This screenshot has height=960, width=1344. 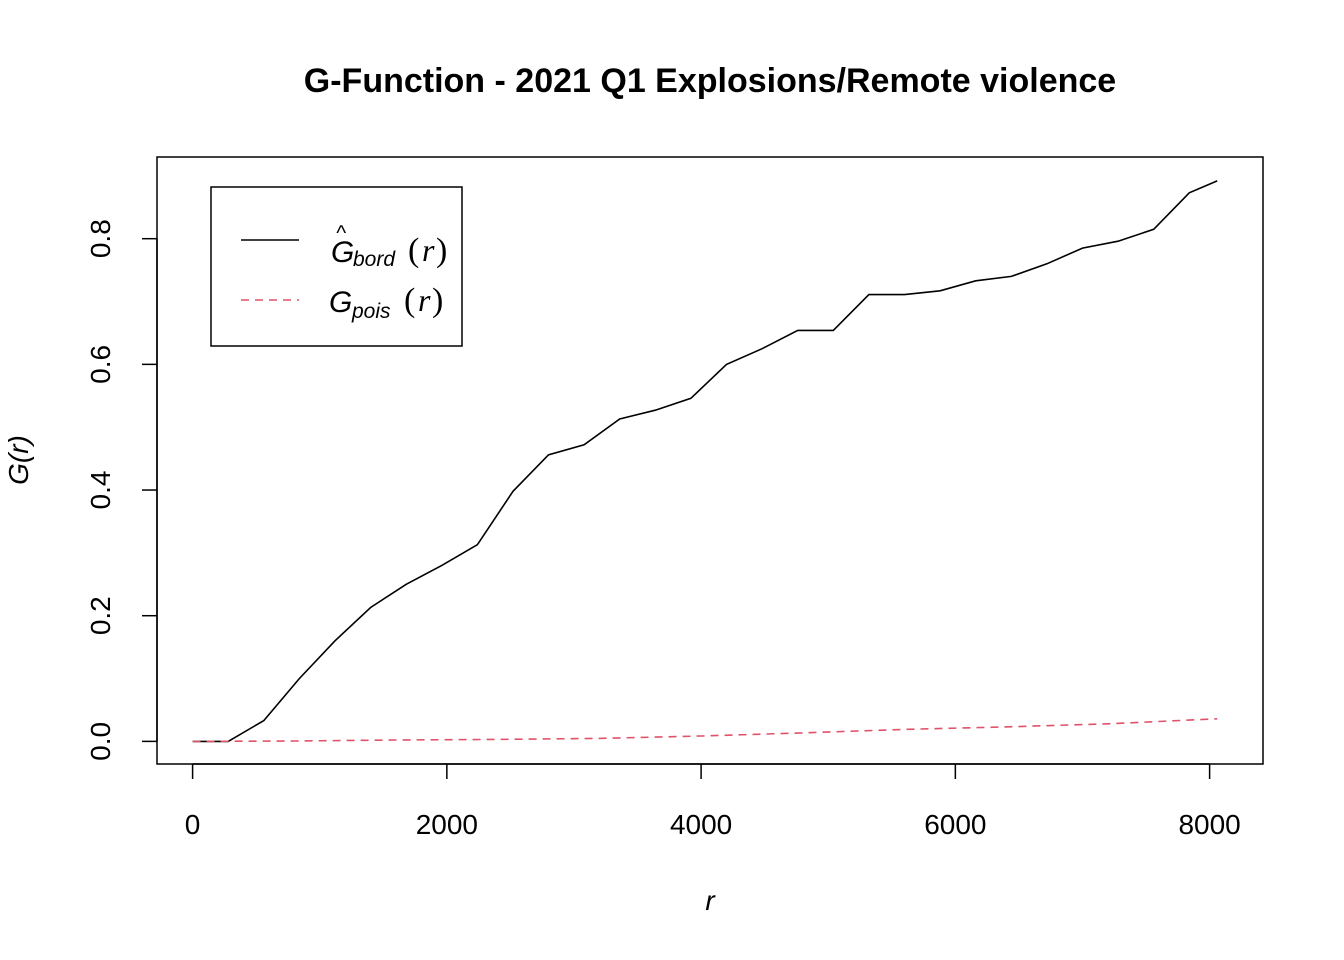 I want to click on legend-label-gpois-arg: r, so click(x=424, y=300).